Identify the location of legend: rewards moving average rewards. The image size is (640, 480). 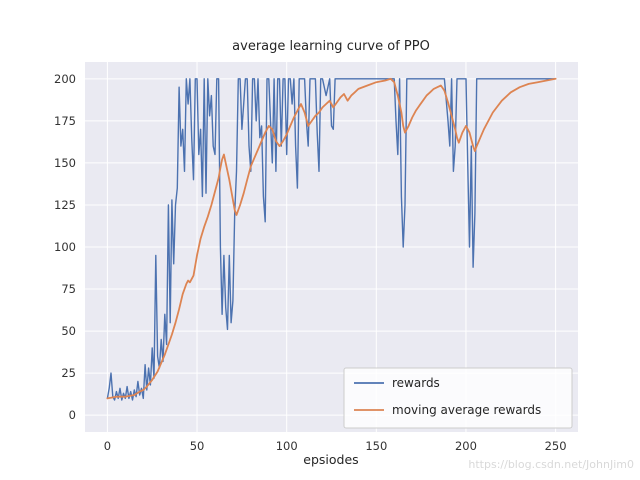
(458, 398).